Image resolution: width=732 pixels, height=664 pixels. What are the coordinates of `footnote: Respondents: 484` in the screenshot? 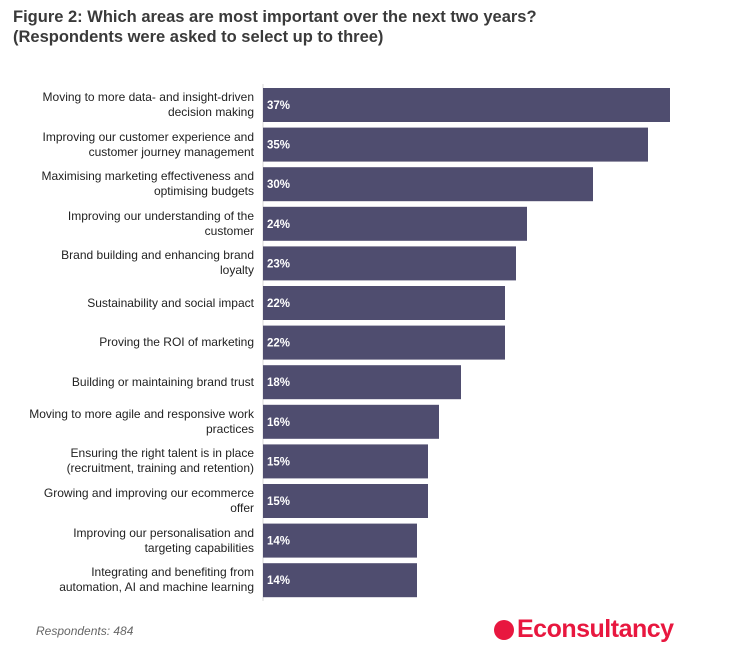 It's located at (85, 631).